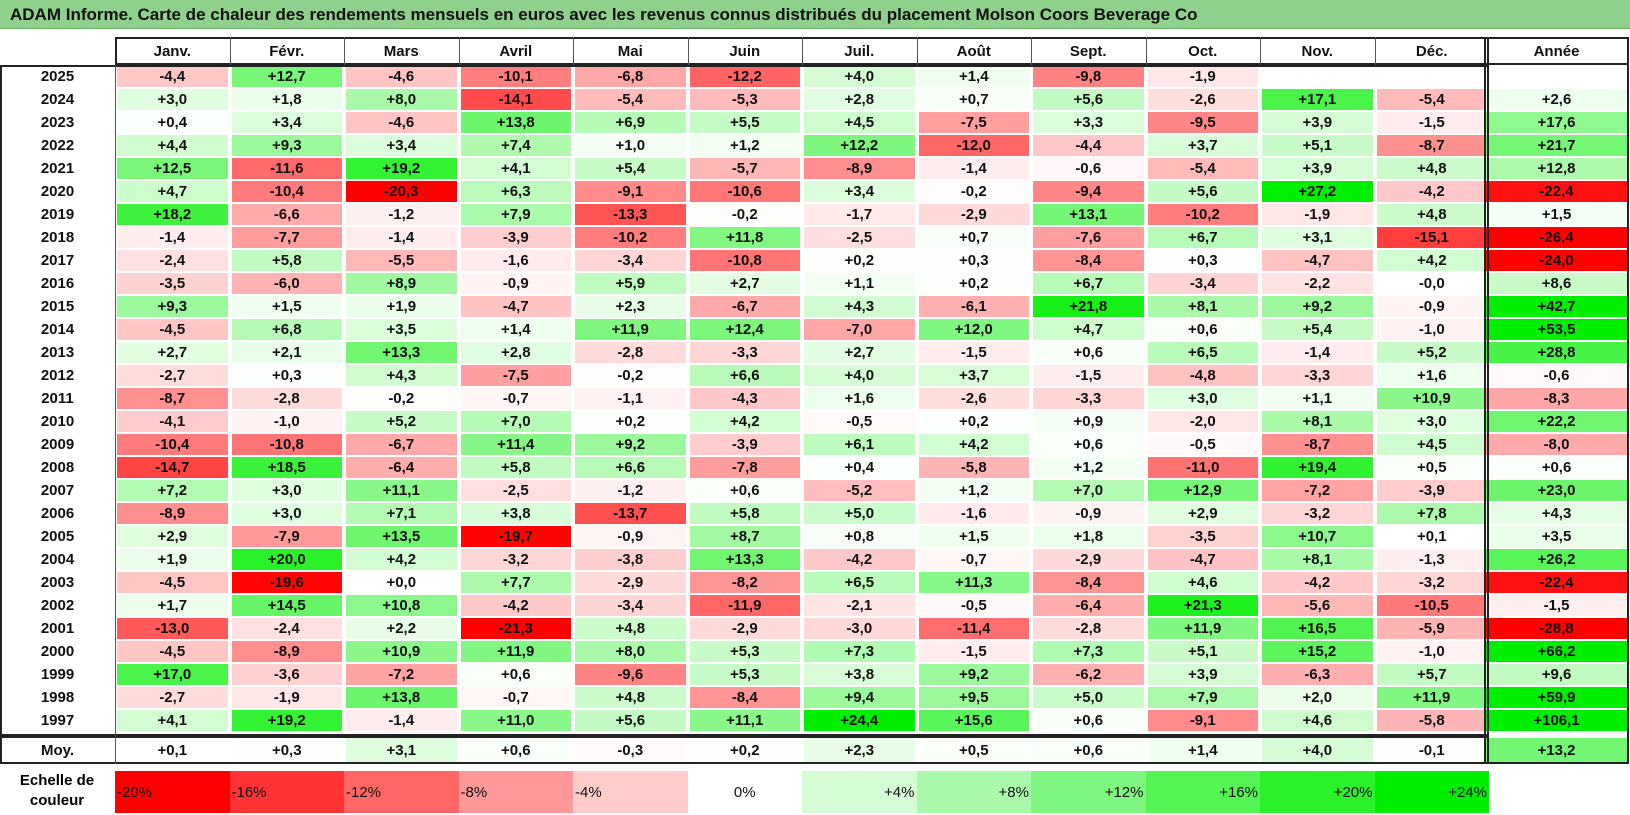  What do you see at coordinates (172, 51) in the screenshot?
I see `column-header: Janv.` at bounding box center [172, 51].